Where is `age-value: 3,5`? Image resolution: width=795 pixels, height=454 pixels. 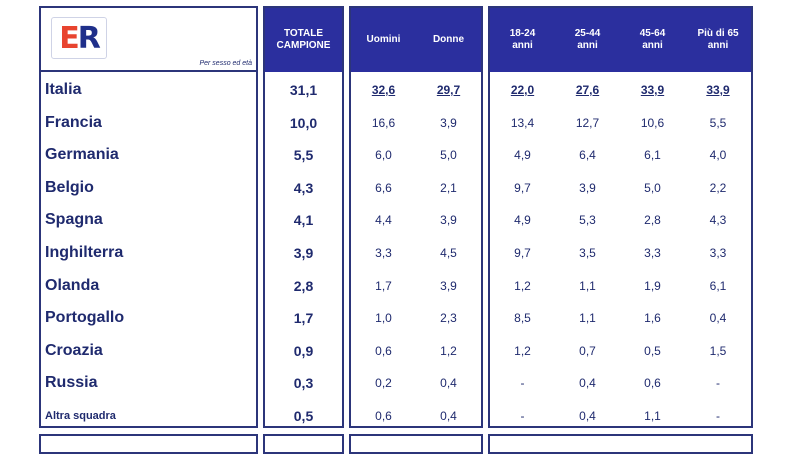
age-value: 3,5 is located at coordinates (587, 253).